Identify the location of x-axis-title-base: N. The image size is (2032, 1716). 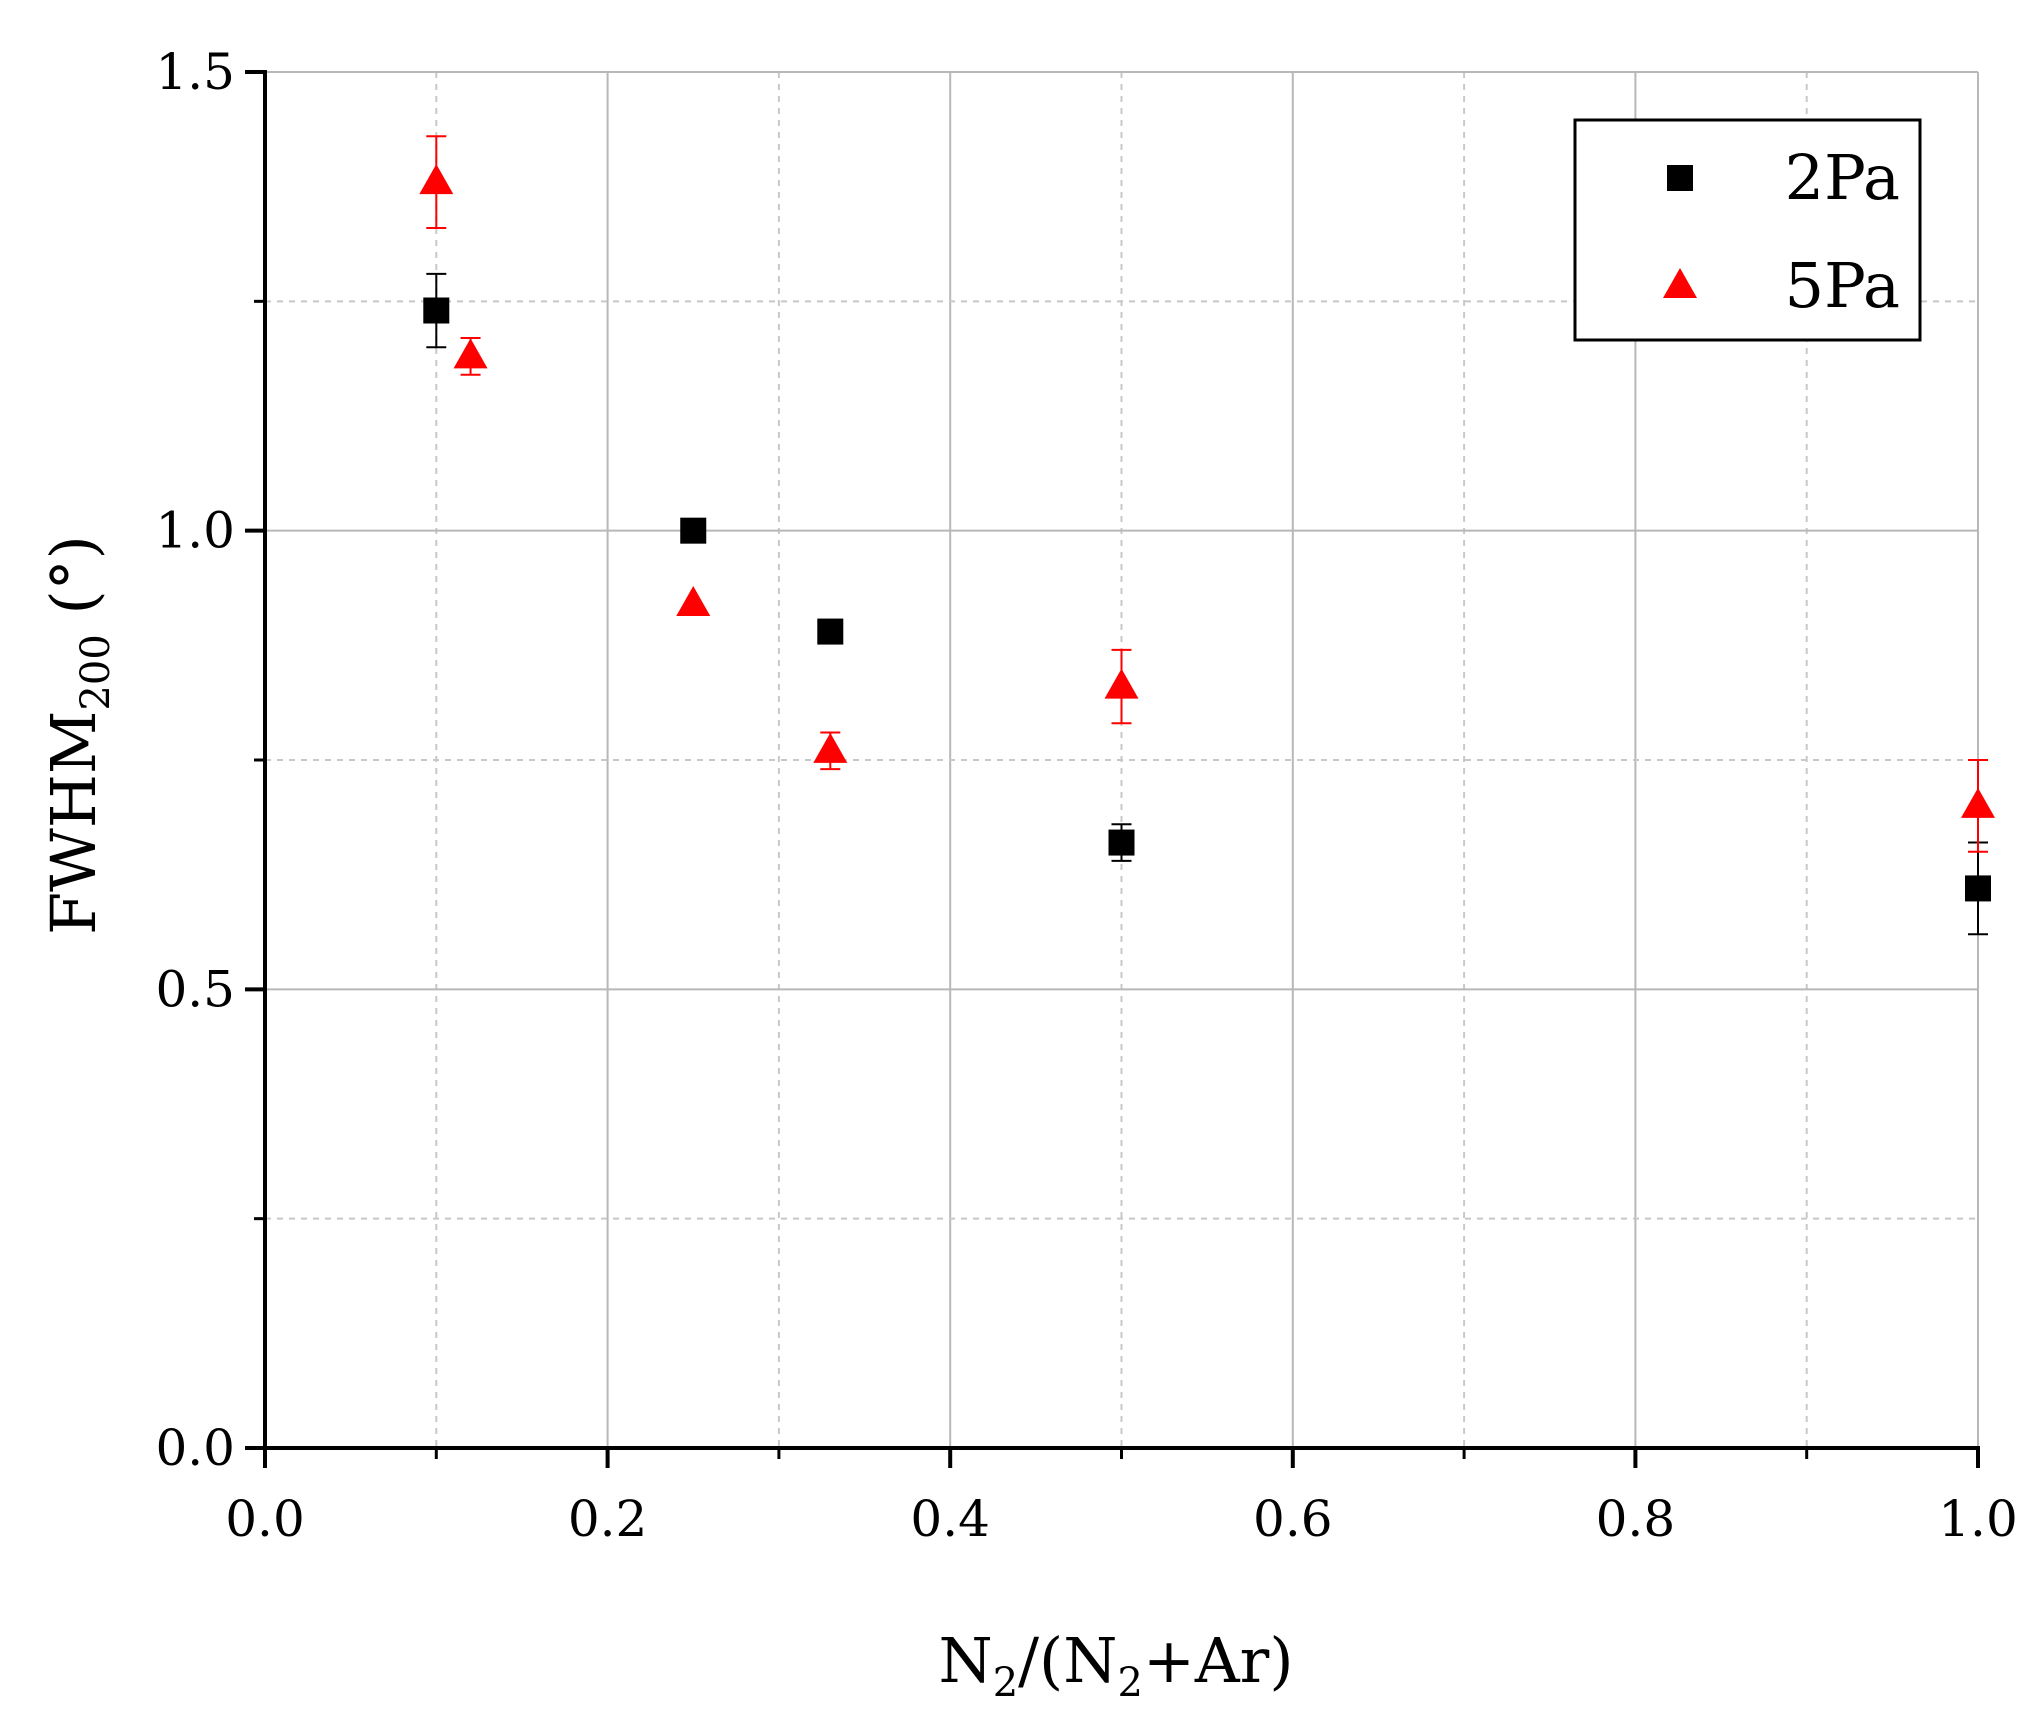
(965, 1660).